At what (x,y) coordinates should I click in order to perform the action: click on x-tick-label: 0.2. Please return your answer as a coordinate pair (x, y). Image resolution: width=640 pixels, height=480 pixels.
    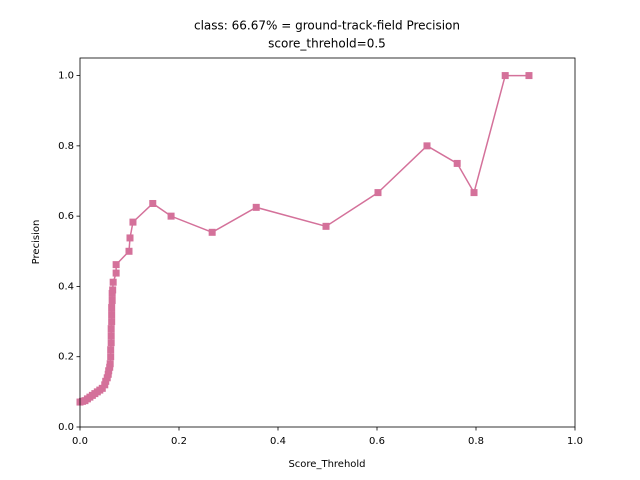
    Looking at the image, I should click on (179, 441).